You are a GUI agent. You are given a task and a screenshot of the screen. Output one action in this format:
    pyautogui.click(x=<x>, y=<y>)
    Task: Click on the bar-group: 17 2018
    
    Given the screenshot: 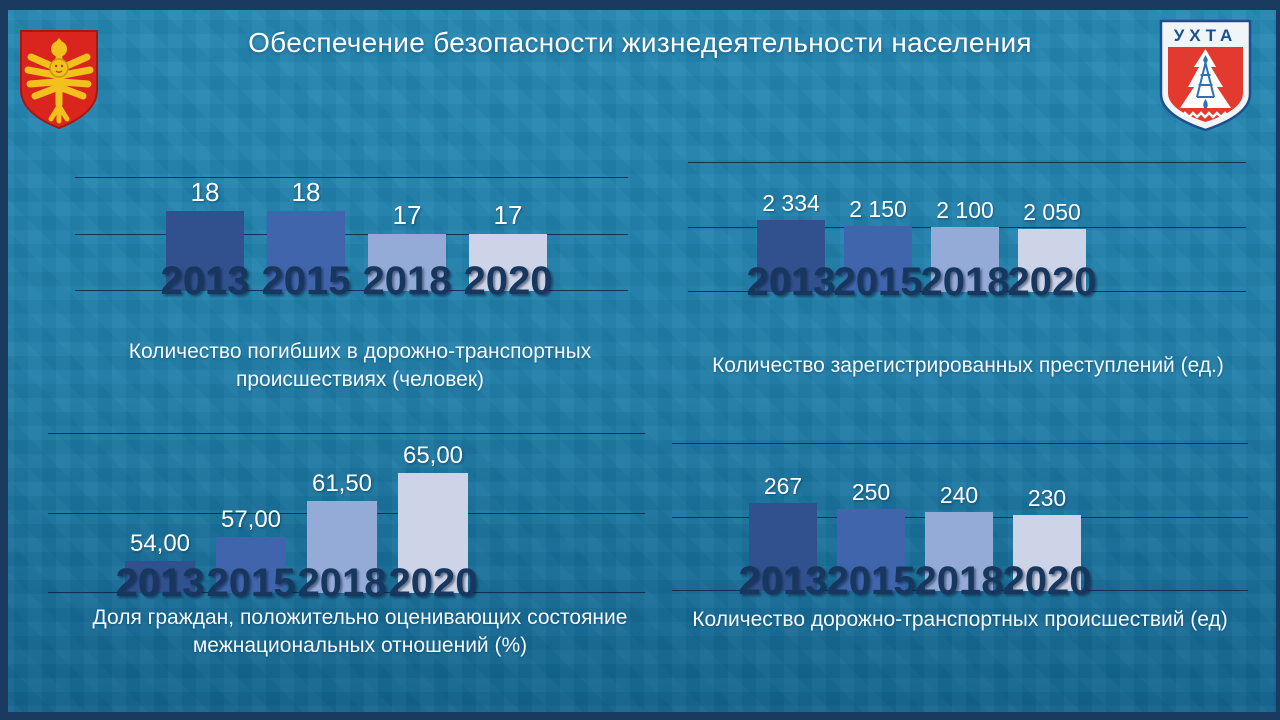 What is the action you would take?
    pyautogui.click(x=407, y=239)
    